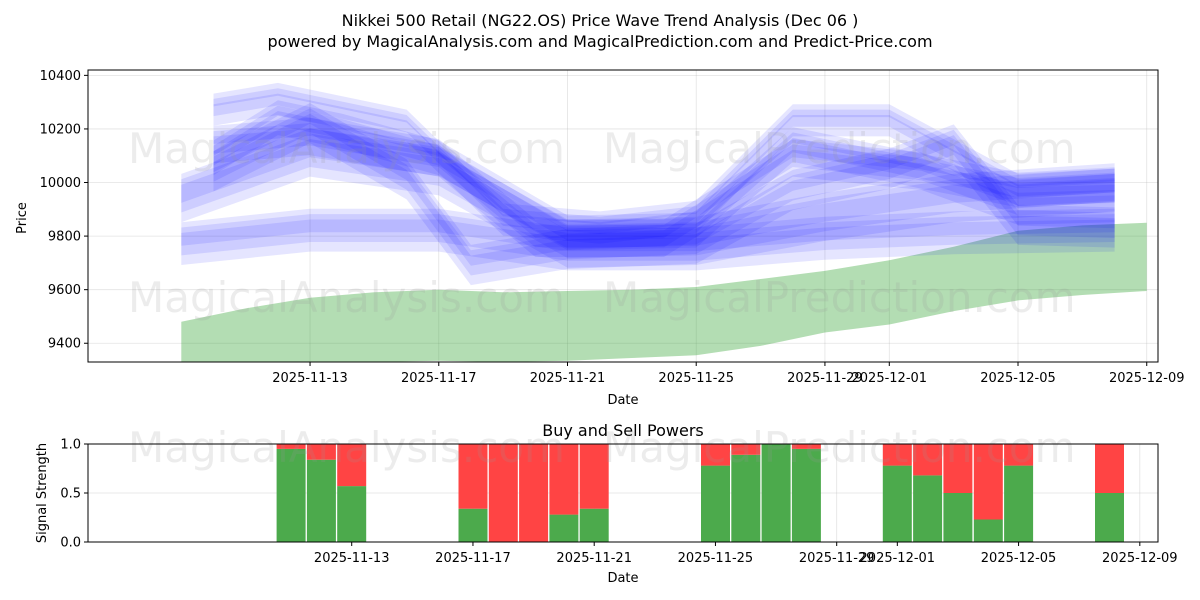  Describe the element at coordinates (1018, 378) in the screenshot. I see `price-x-tick-label: 2025-12-05` at that location.